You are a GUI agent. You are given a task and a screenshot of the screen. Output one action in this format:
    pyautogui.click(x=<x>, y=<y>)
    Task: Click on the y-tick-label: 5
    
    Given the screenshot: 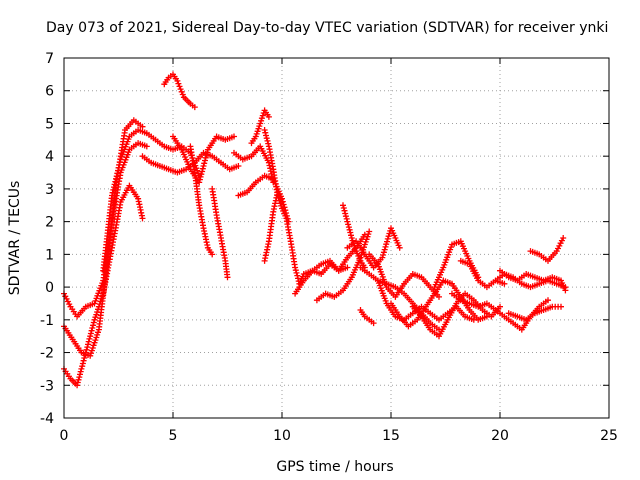 What is the action you would take?
    pyautogui.click(x=49, y=124)
    